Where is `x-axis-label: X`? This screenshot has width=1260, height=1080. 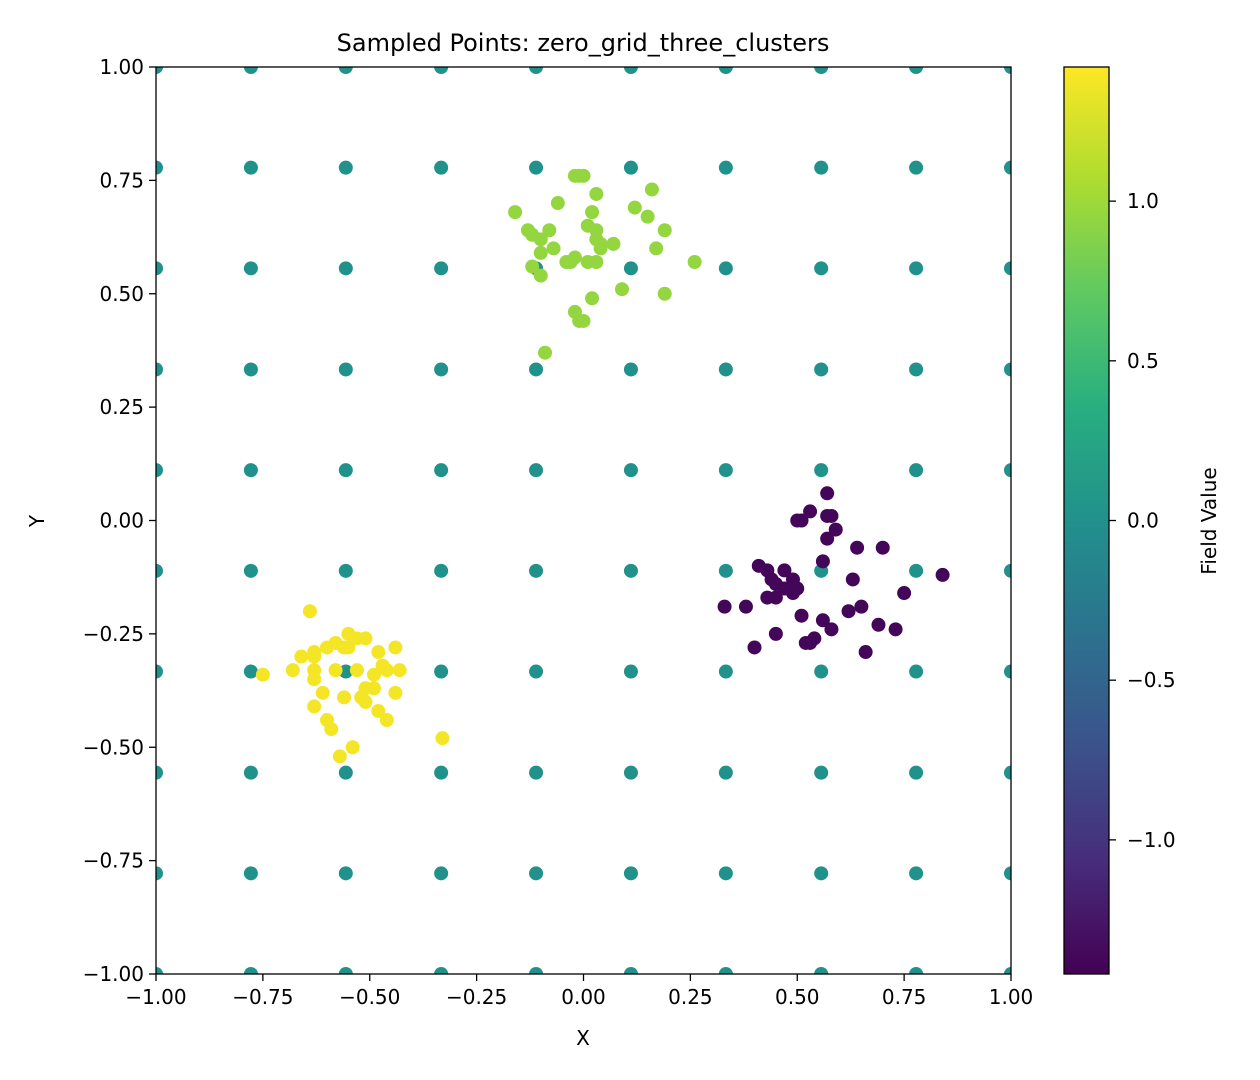 x-axis-label: X is located at coordinates (583, 1038).